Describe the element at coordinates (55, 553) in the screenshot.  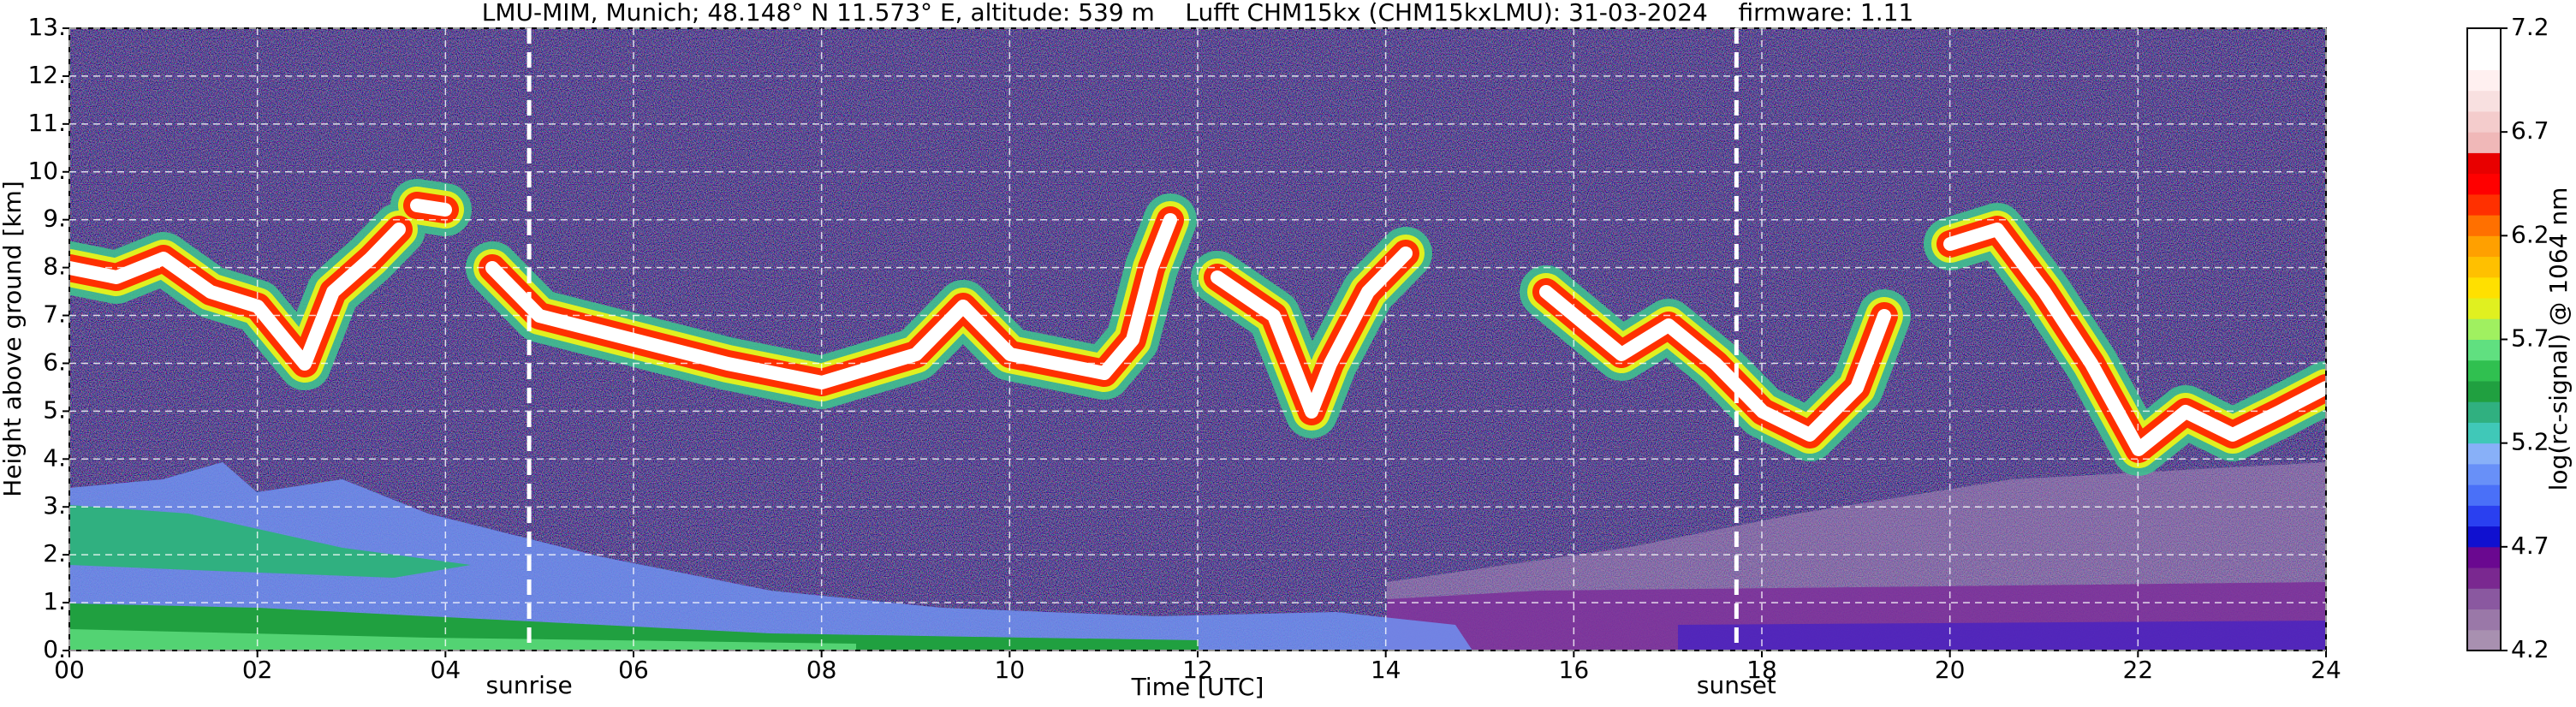
I see `y-tick-label: 2.` at that location.